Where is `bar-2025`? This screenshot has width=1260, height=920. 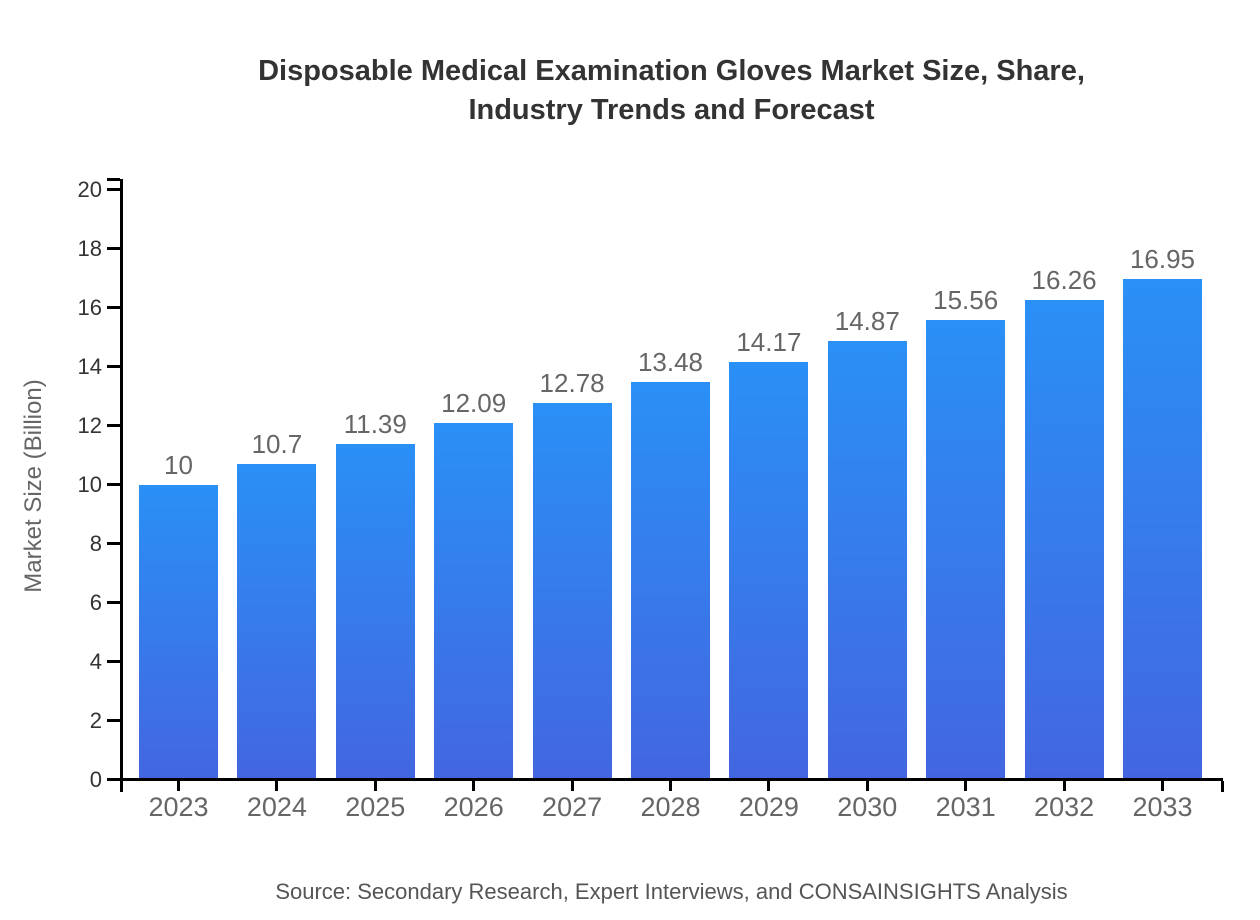
bar-2025 is located at coordinates (375, 611).